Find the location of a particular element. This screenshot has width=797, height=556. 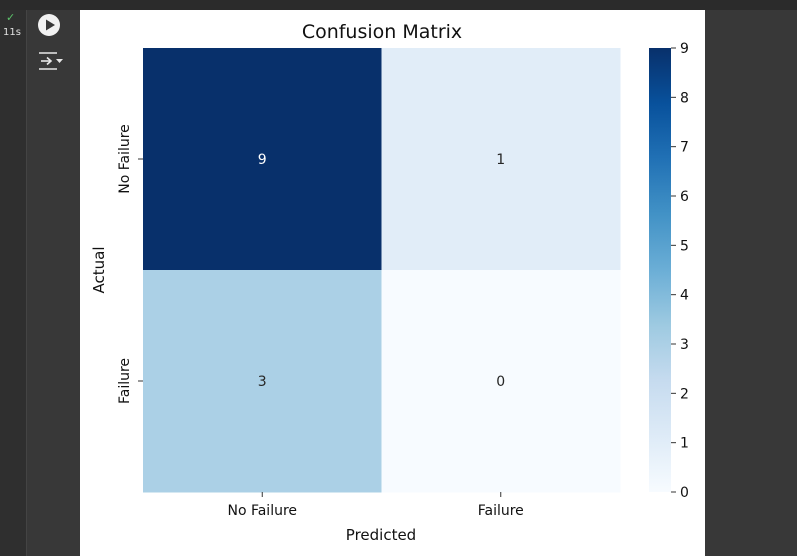

colorbar-tick-label: 2 is located at coordinates (684, 394).